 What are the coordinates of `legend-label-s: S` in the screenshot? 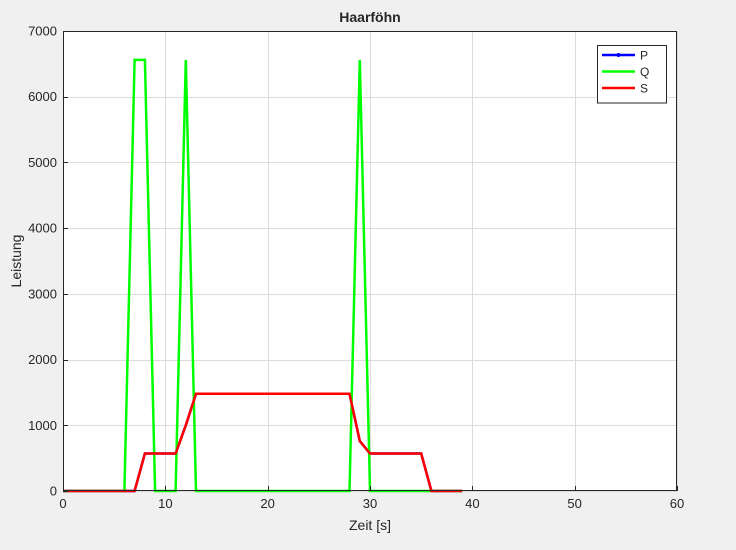 It's located at (644, 89).